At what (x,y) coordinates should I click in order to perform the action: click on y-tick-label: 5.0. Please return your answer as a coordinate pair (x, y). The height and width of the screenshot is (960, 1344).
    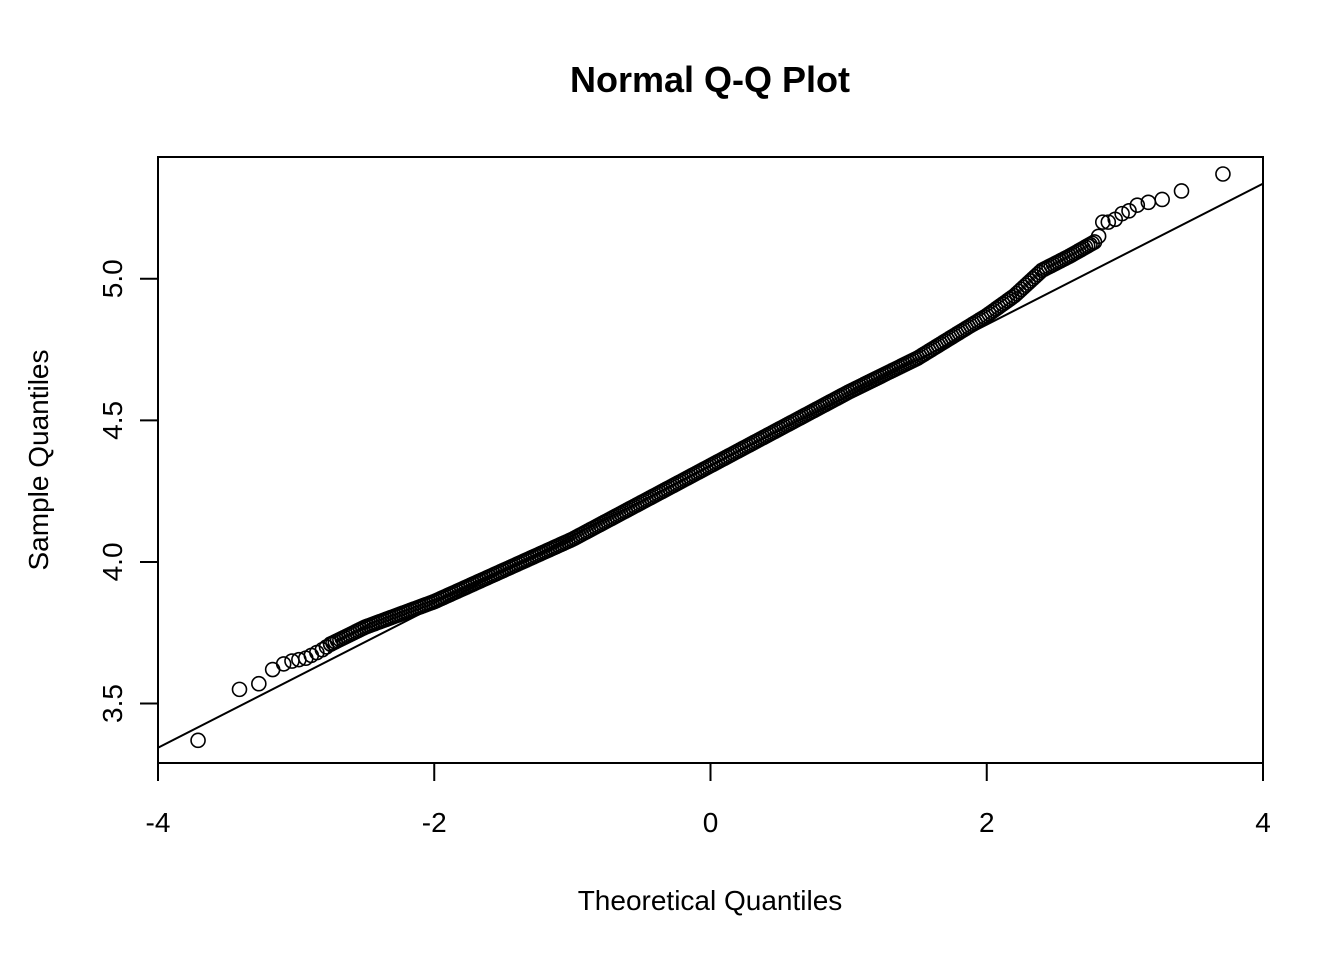
    Looking at the image, I should click on (112, 278).